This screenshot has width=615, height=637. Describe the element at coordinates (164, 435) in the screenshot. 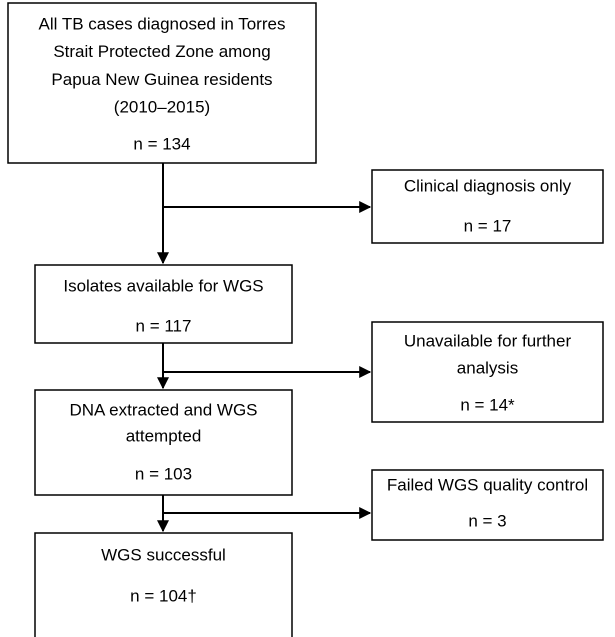

I see `box-label: attempted` at that location.